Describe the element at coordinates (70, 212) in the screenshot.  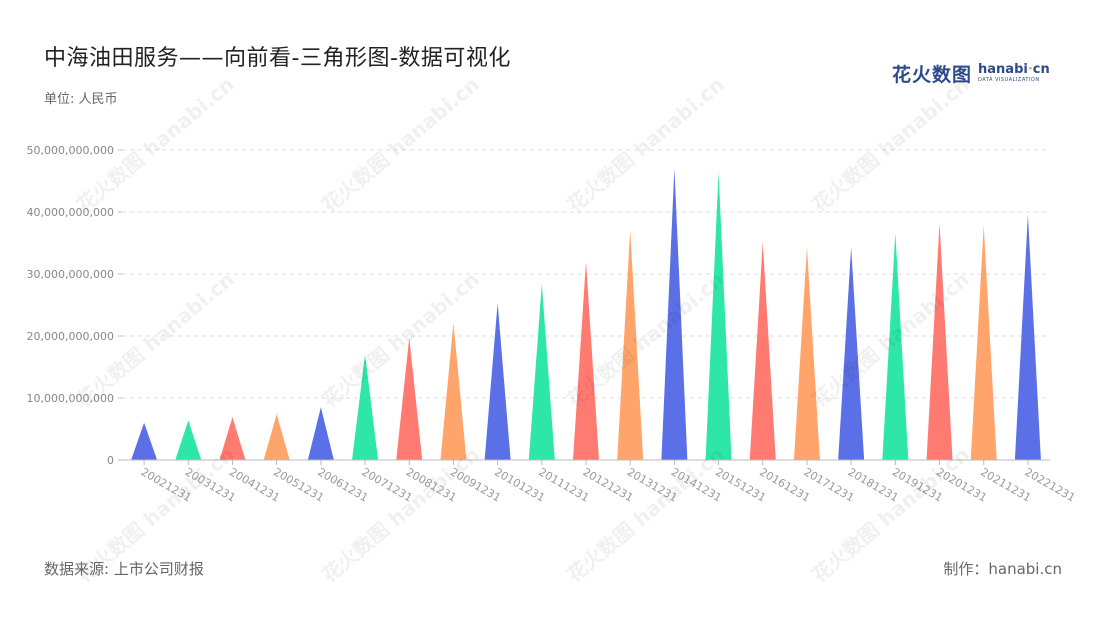
I see `y-tick-label: 40,000,000,000` at that location.